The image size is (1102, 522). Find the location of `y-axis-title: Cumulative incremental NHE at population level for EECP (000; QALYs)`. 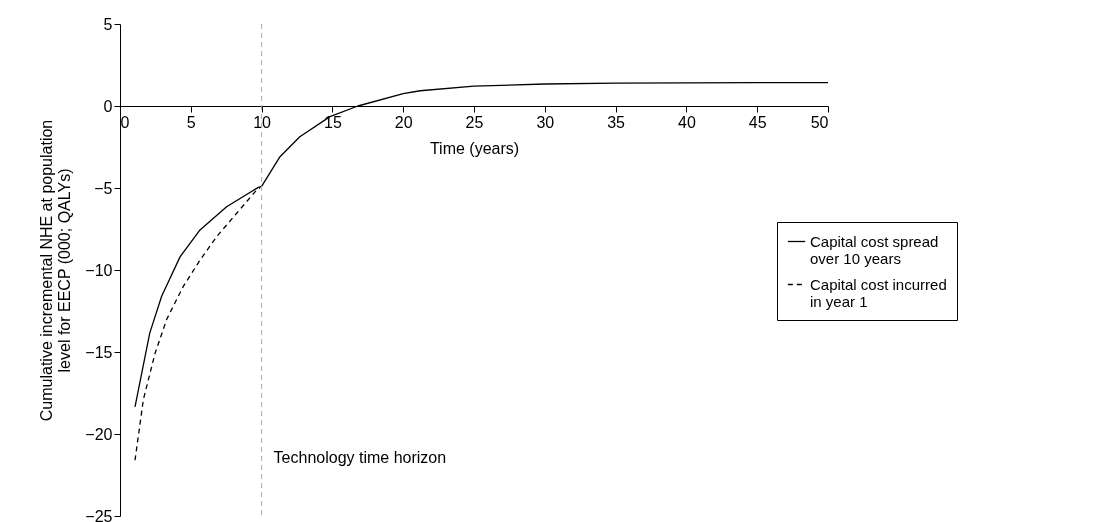

y-axis-title: Cumulative incremental NHE at population level for EECP (000; QALYs) is located at coordinates (56, 270).